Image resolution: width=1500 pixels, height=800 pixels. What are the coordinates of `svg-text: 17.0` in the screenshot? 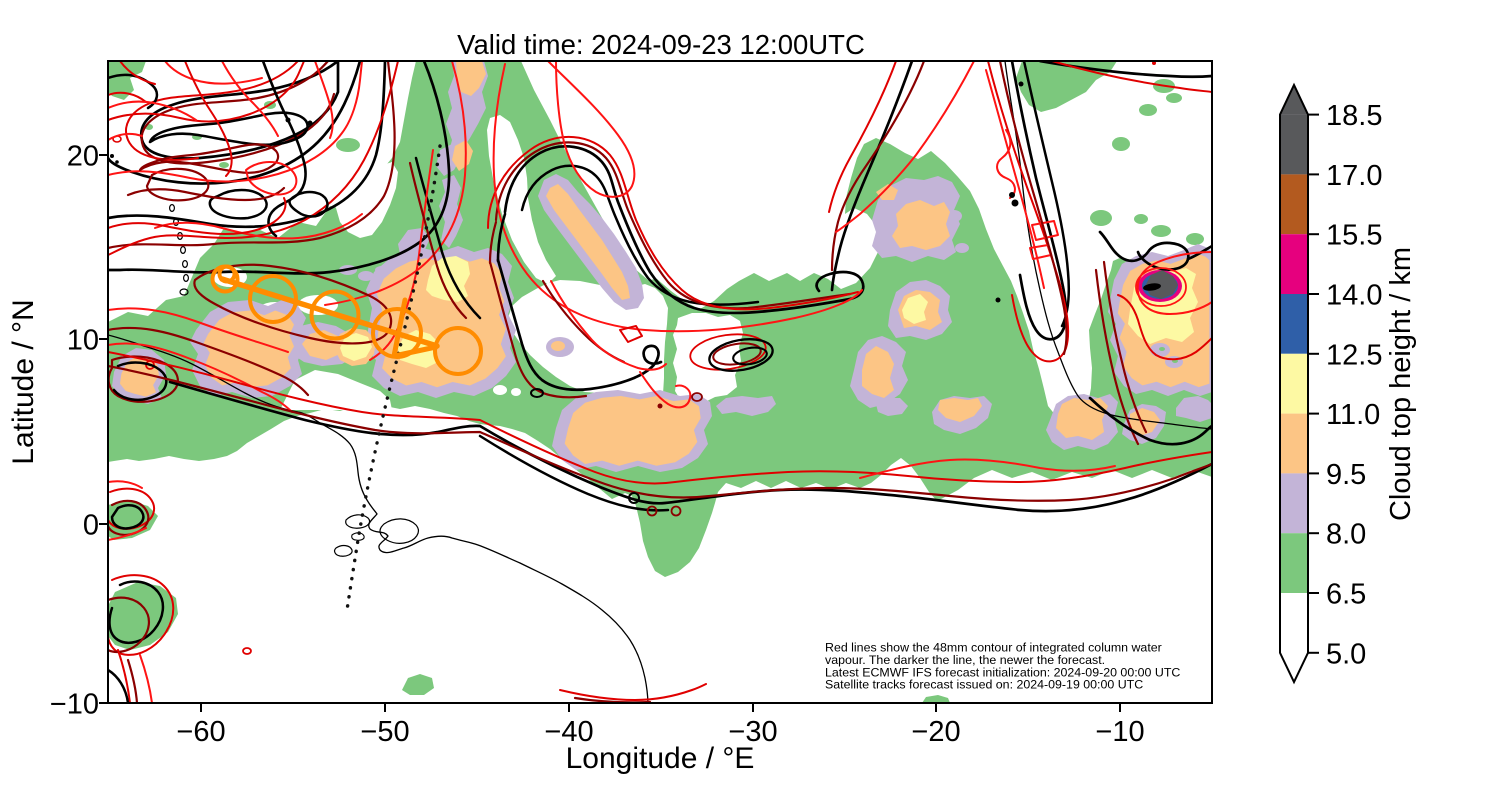 It's located at (1354, 176).